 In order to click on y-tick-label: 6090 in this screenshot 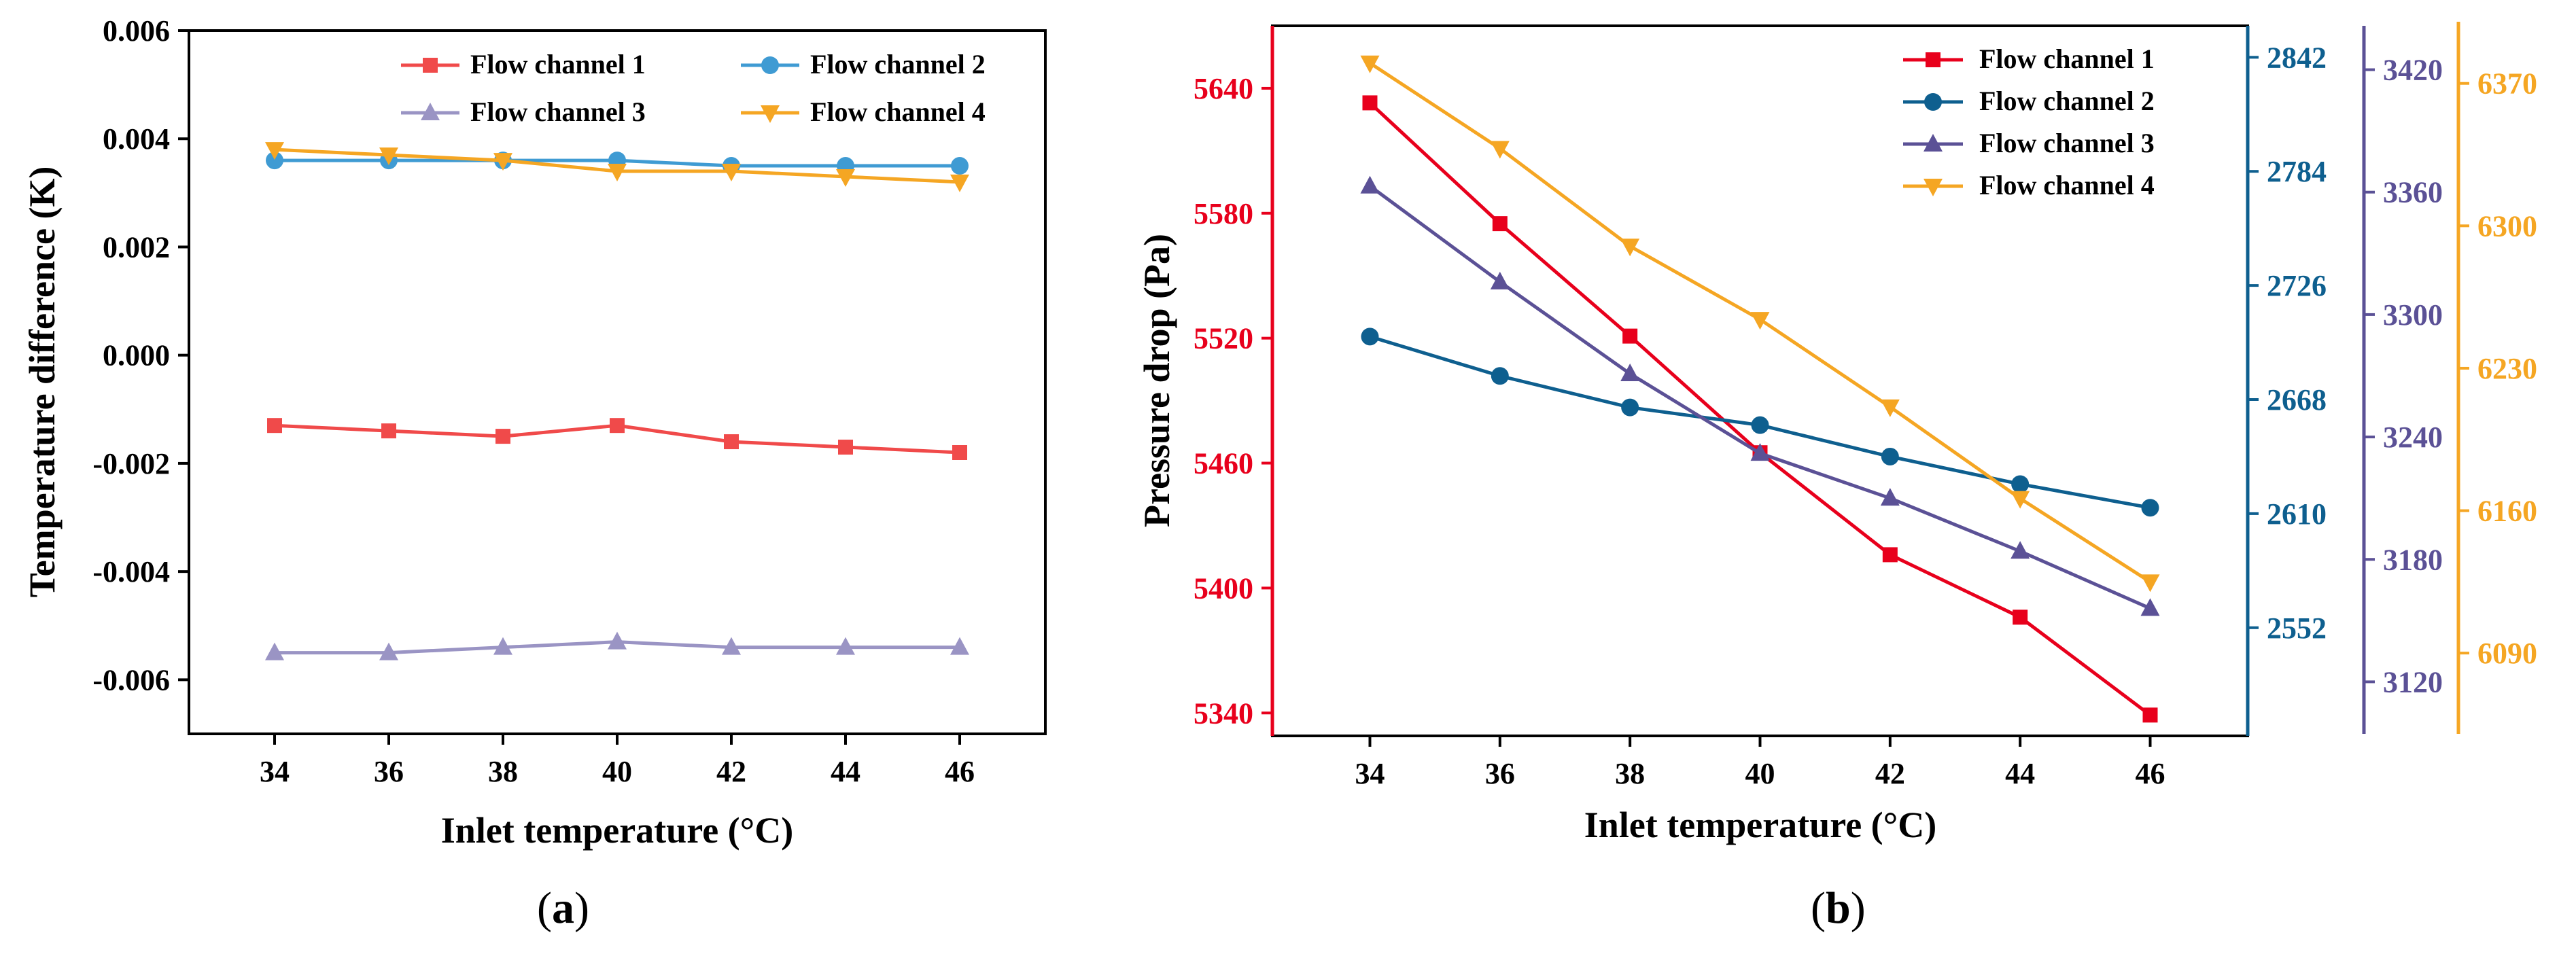, I will do `click(2507, 653)`.